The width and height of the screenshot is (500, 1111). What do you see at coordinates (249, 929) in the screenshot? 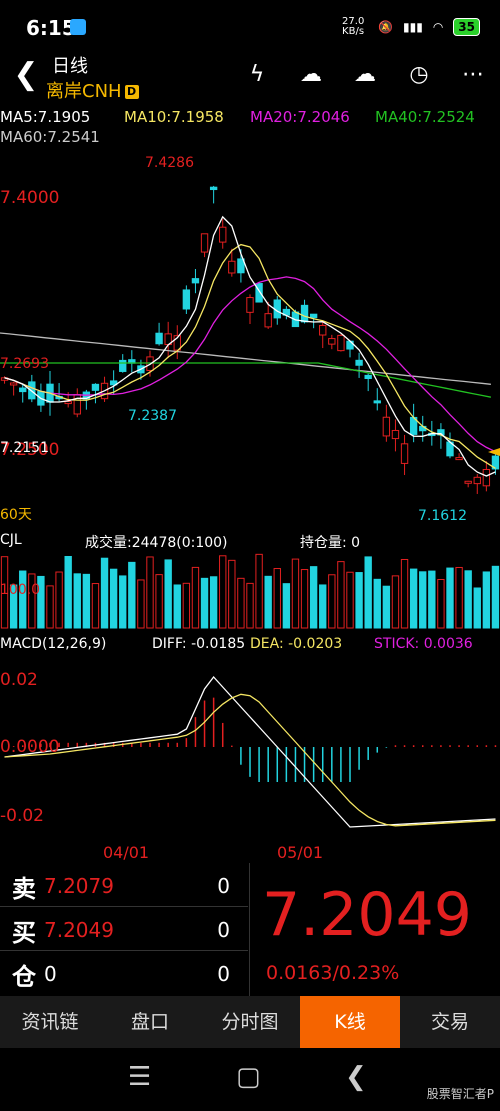
I see `divider` at bounding box center [249, 929].